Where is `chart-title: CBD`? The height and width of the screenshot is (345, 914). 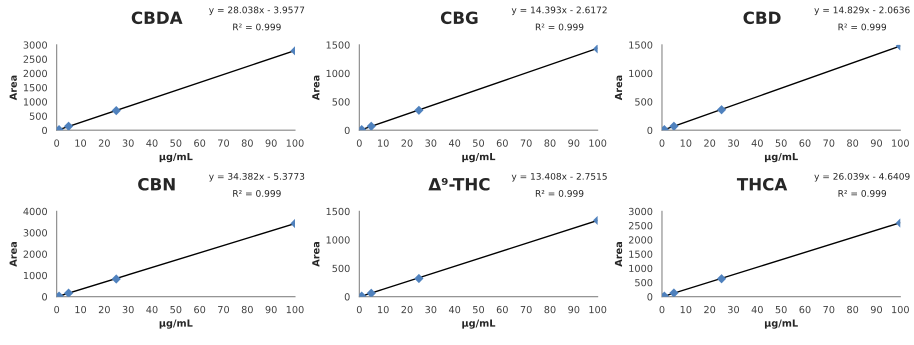
chart-title: CBD is located at coordinates (762, 17).